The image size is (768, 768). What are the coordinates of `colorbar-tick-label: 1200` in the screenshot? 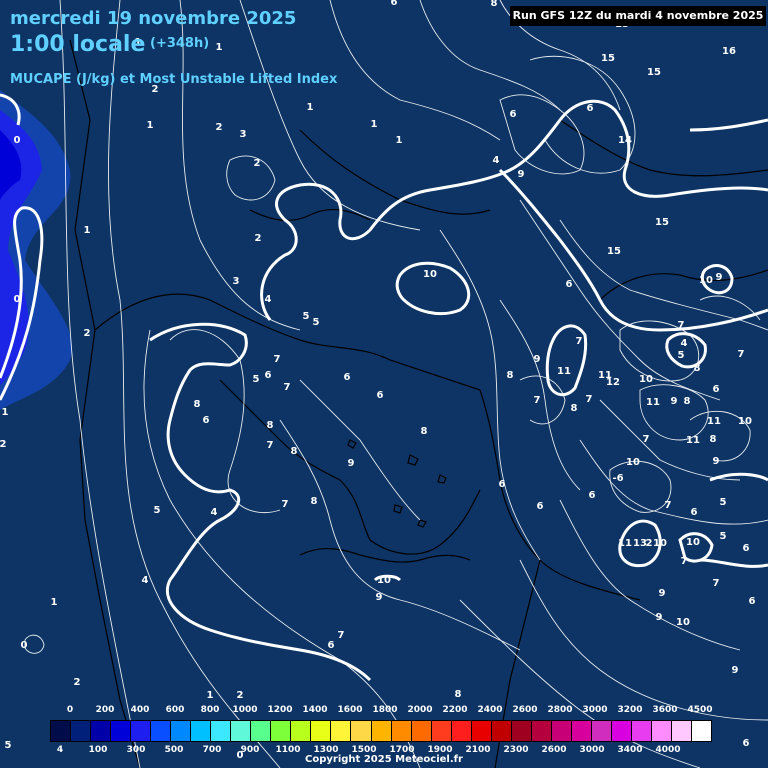 It's located at (280, 710).